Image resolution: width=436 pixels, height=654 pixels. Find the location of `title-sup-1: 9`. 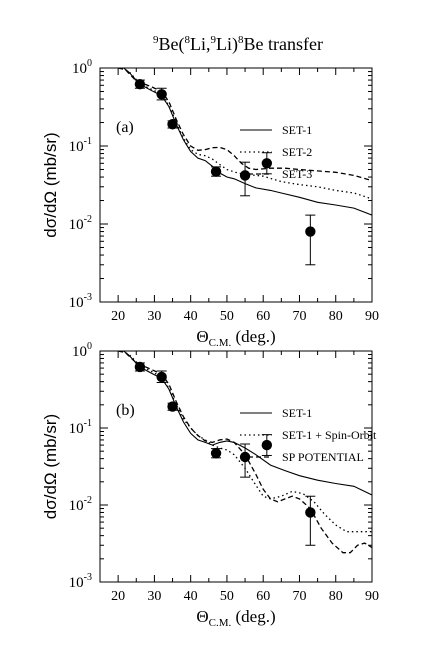

title-sup-1: 9 is located at coordinates (156, 40).